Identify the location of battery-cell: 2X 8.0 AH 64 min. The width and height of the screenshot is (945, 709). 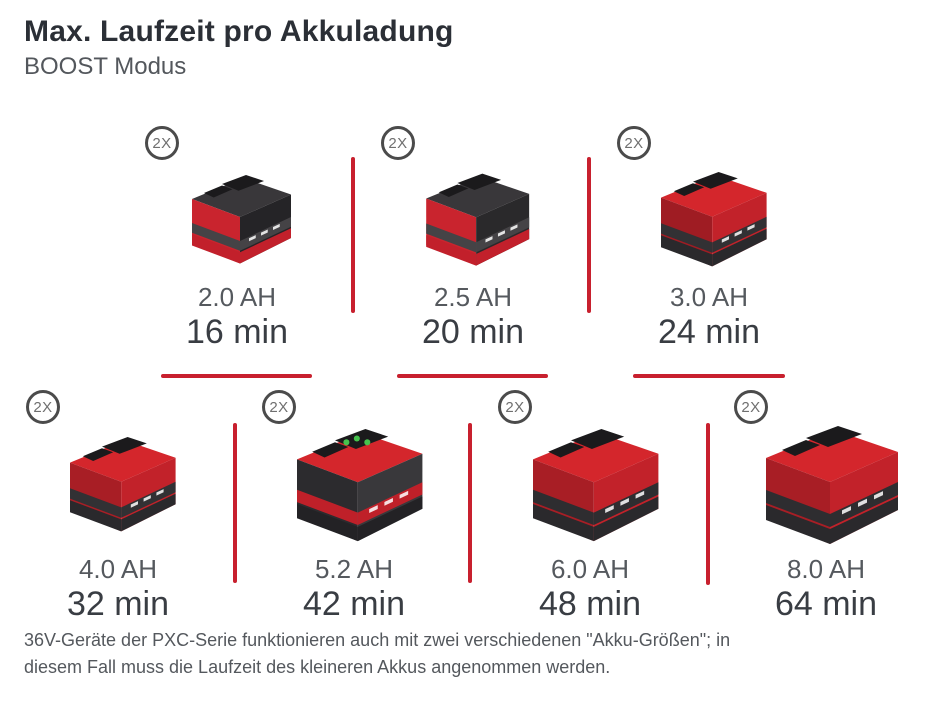
(826, 507).